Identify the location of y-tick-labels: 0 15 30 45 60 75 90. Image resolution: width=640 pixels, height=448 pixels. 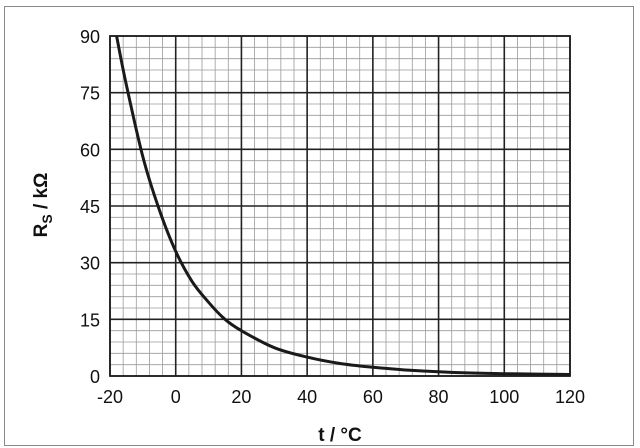
(90, 207).